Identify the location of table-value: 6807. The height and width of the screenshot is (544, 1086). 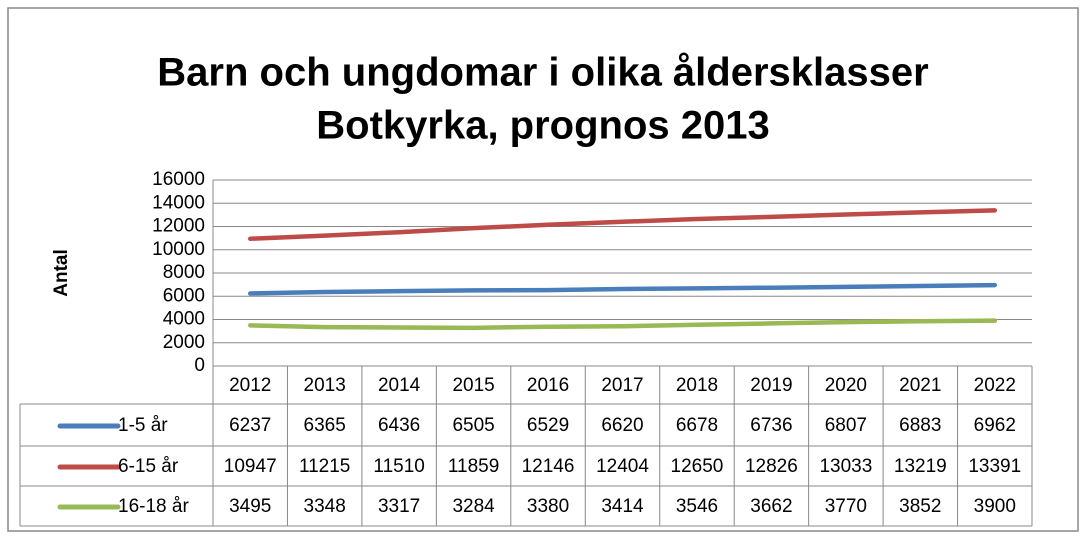
(846, 425).